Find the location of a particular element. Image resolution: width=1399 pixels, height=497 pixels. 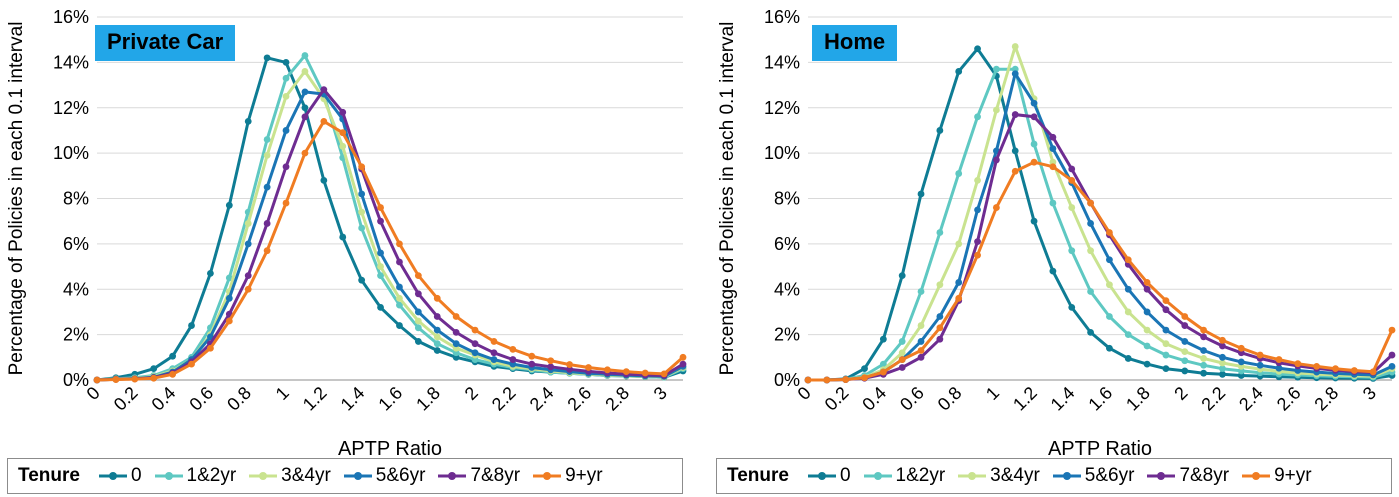

private-car-legend: Tenure 0 1&2yr 3&4yr 5&6yr 7&8yr 9+yr is located at coordinates (345, 476).